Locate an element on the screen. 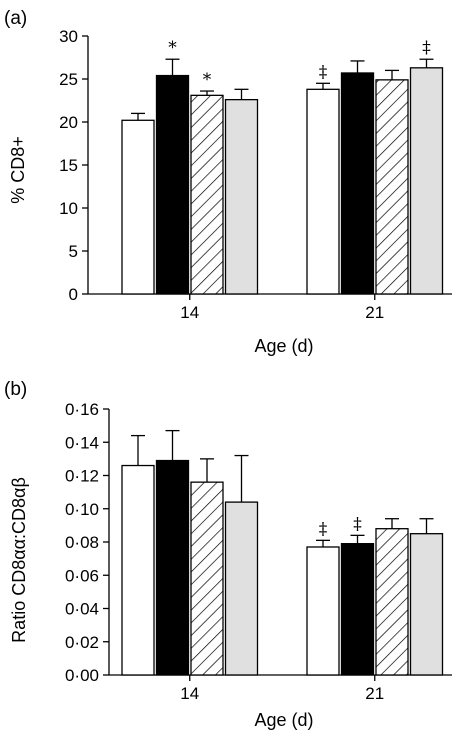 Image resolution: width=464 pixels, height=736 pixels. y-tick-label: 0·08 is located at coordinates (82, 542).